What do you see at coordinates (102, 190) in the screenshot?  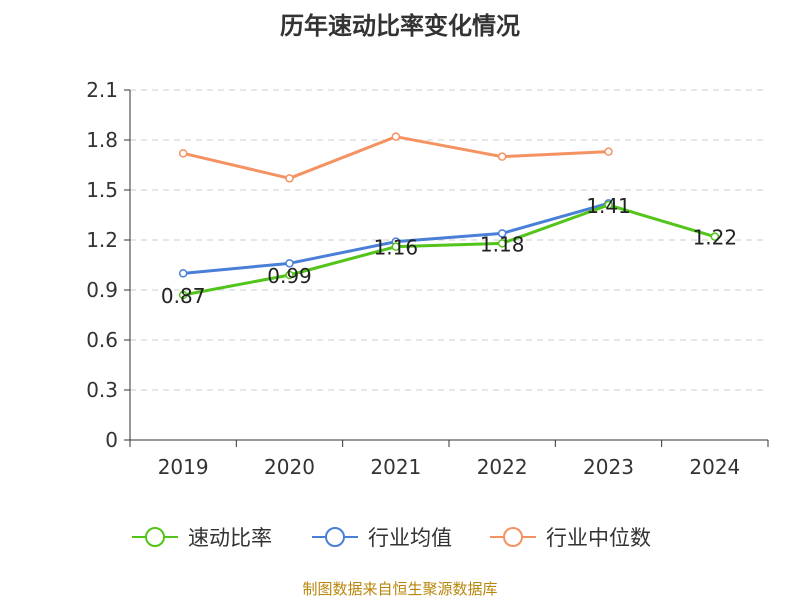 I see `y-tick-label: 1.5` at bounding box center [102, 190].